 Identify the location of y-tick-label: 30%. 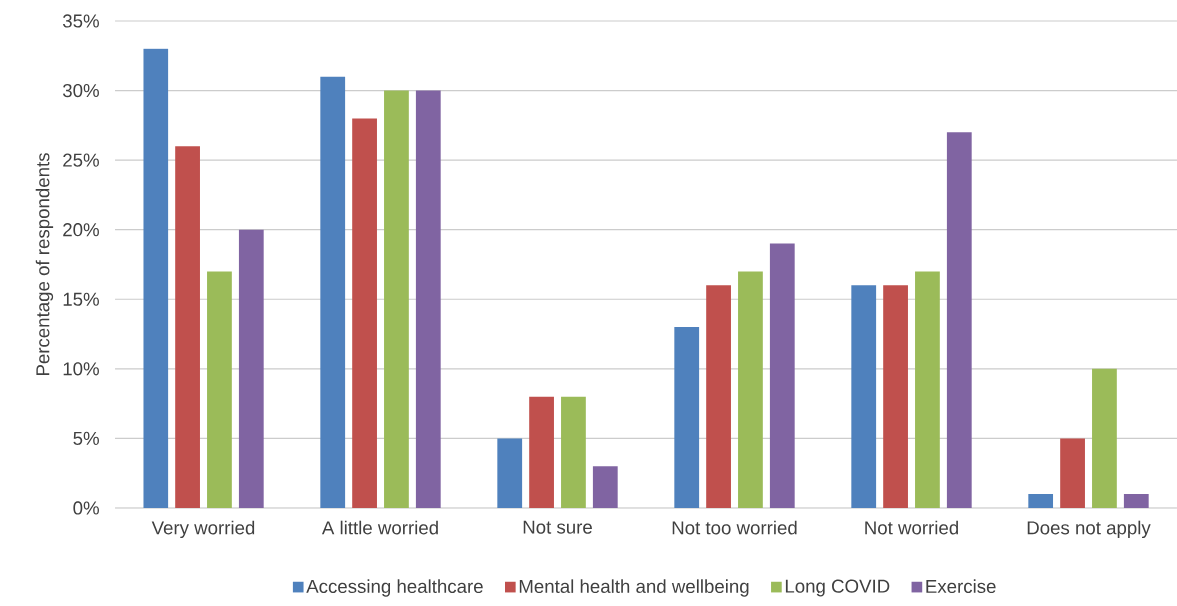
(80, 90).